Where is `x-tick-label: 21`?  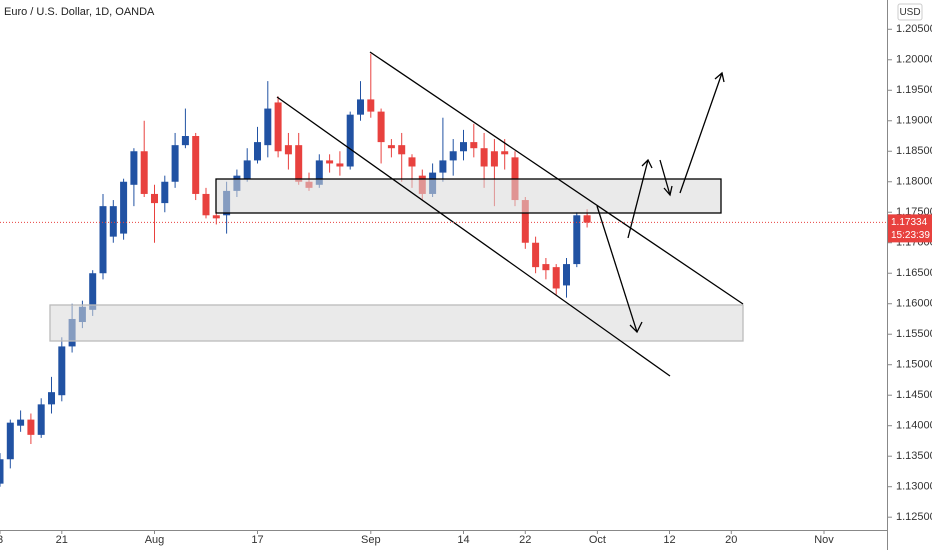
x-tick-label: 21 is located at coordinates (62, 540).